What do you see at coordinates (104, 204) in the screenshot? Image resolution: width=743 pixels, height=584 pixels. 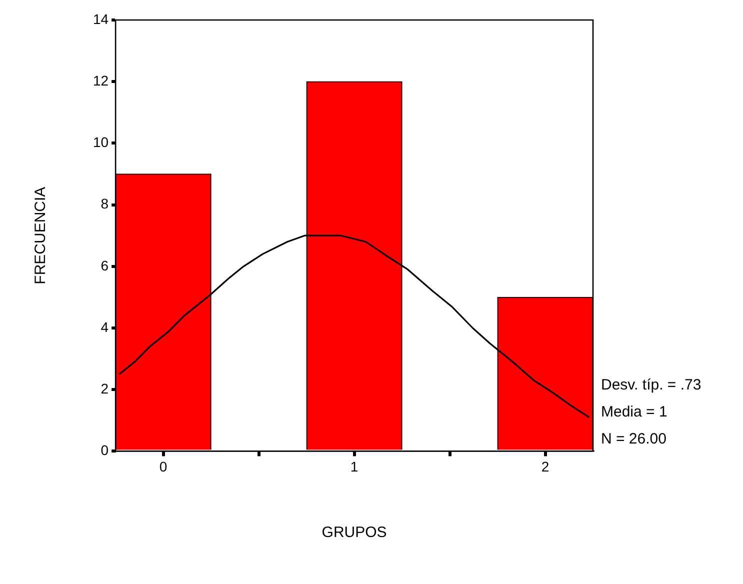 I see `y-tick-label: 8` at bounding box center [104, 204].